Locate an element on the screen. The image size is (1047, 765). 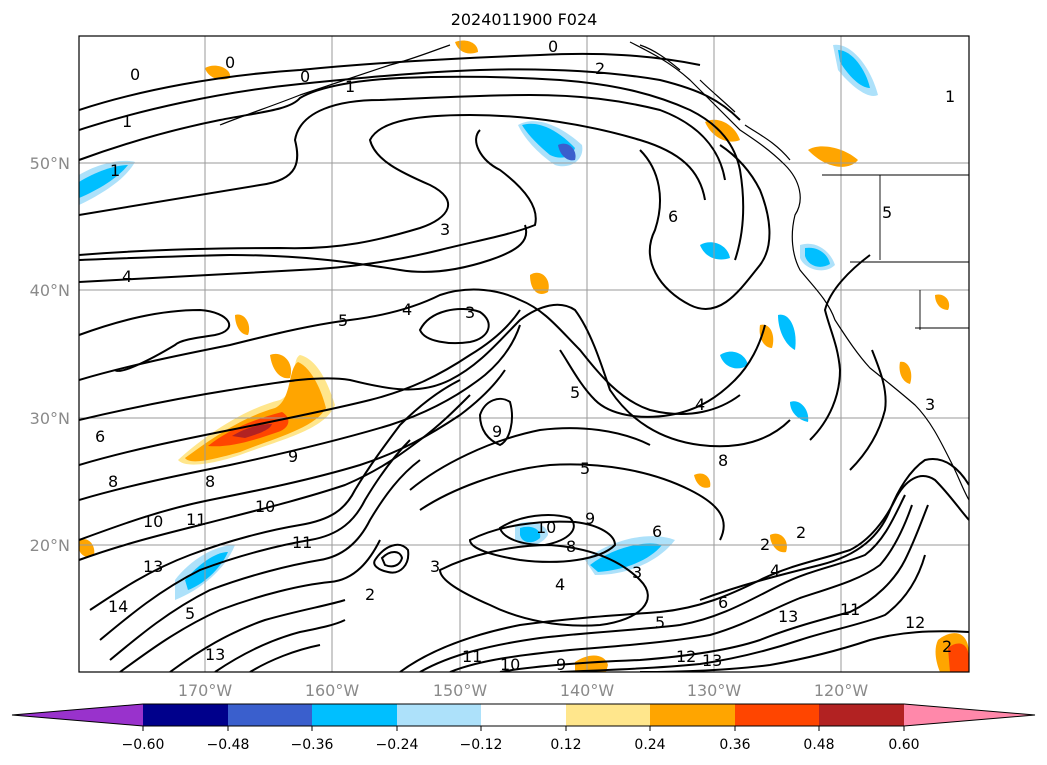
colorbar-ticks is located at coordinates (523, 728).